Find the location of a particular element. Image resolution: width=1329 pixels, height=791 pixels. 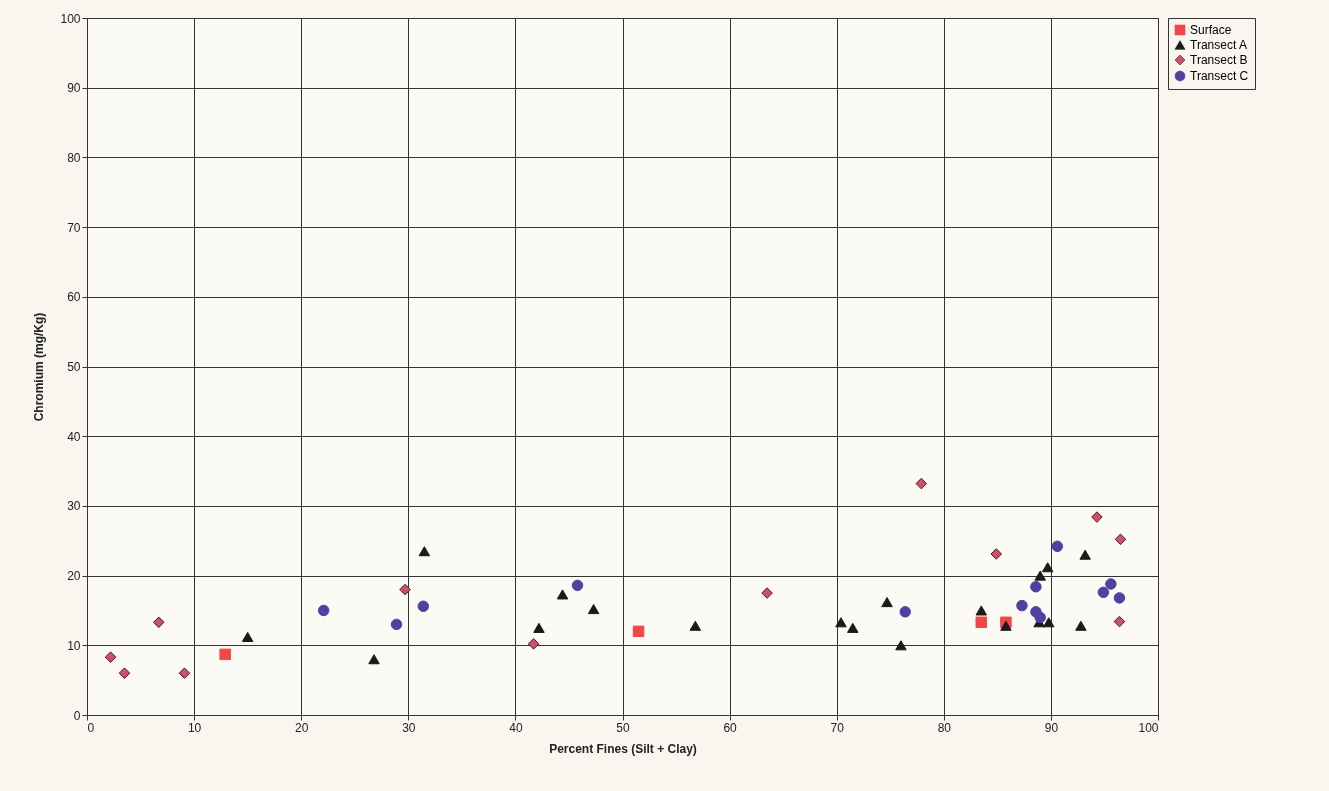

x-tick-label: 80 is located at coordinates (944, 727).